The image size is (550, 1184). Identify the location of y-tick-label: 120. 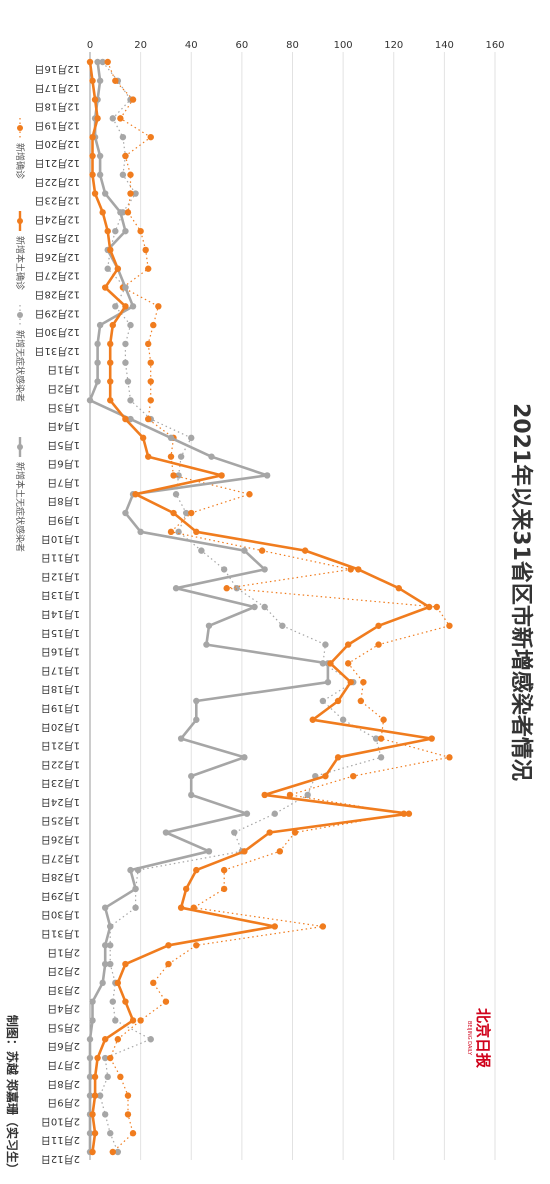
(393, 45).